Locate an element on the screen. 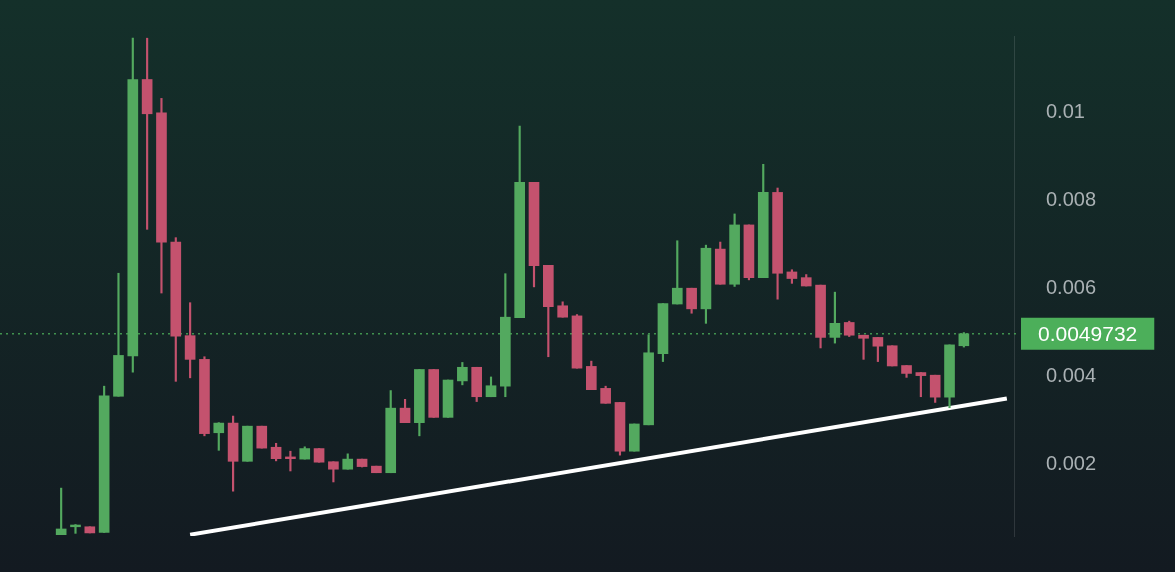 The height and width of the screenshot is (572, 1175). y-tick-label: 0.008 is located at coordinates (1071, 199).